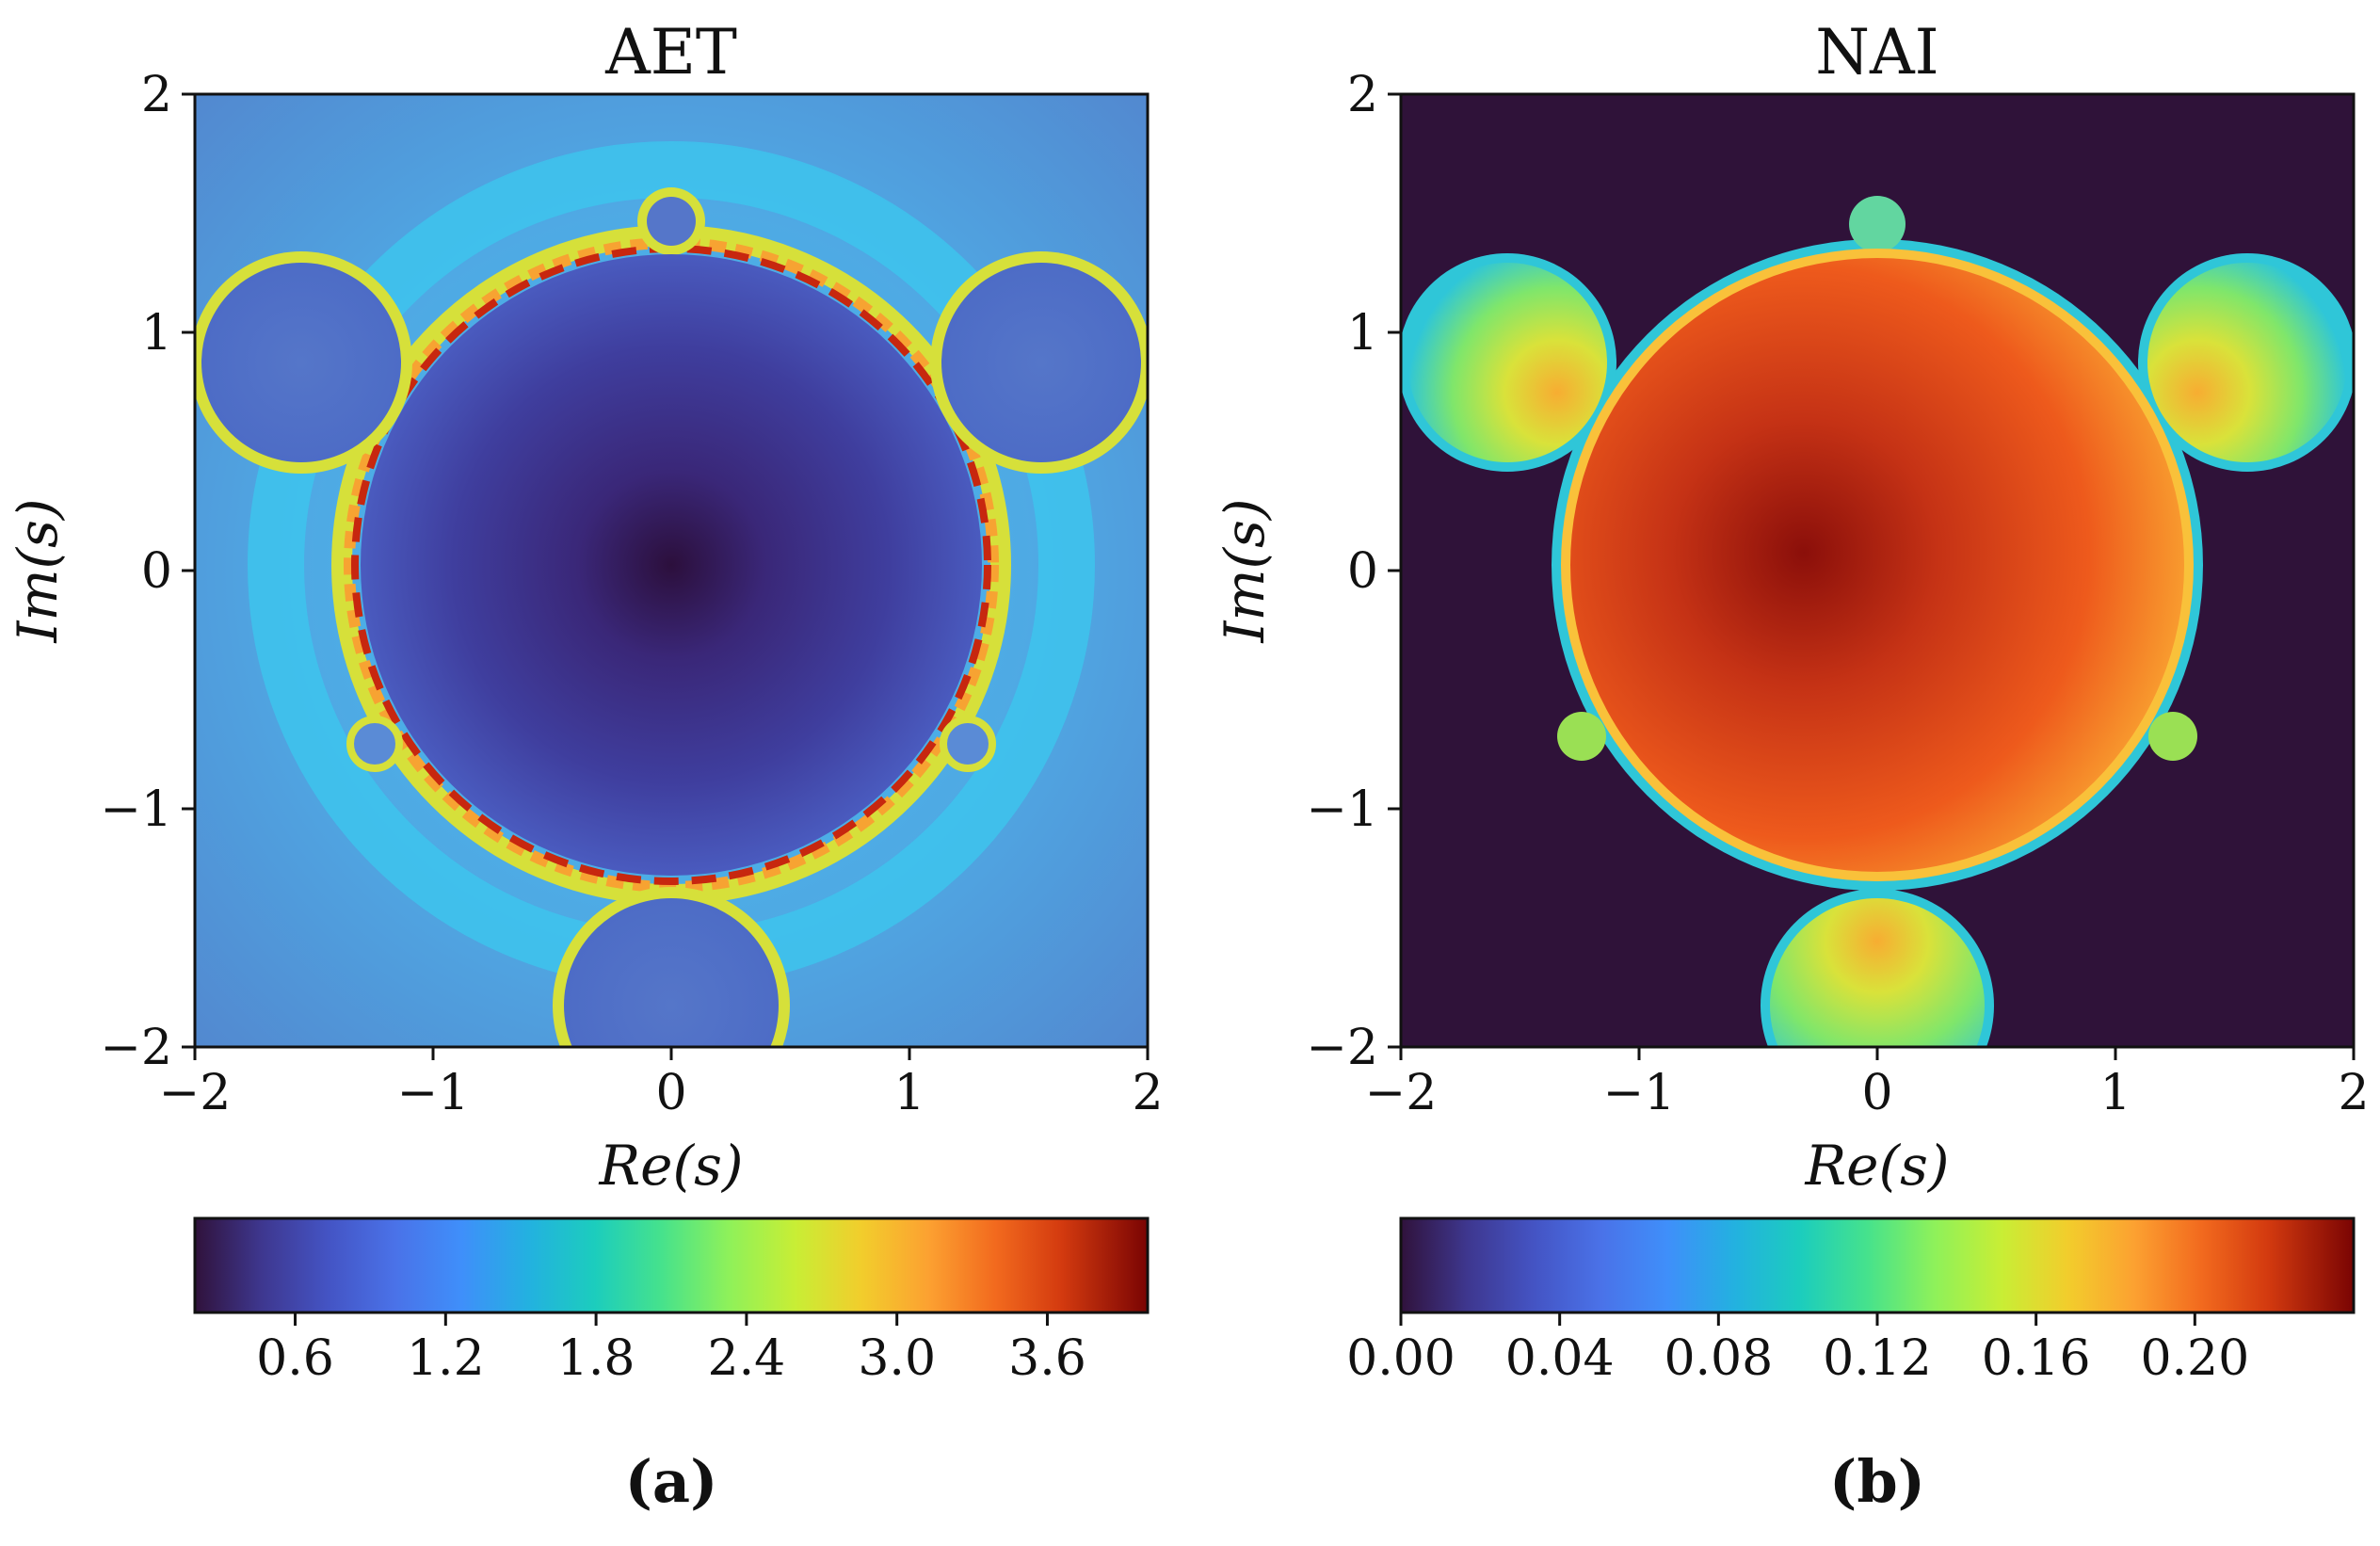 This screenshot has height=1546, width=2380. Describe the element at coordinates (1362, 333) in the screenshot. I see `nai-ytick-label: 1` at that location.